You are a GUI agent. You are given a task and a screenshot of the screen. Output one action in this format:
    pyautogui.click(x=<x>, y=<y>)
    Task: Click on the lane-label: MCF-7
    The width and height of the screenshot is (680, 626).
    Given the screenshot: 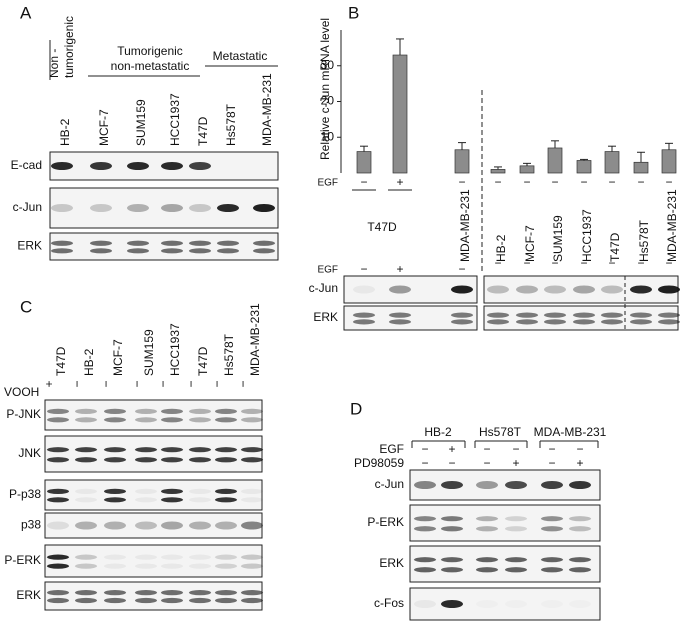 What is the action you would take?
    pyautogui.click(x=104, y=127)
    